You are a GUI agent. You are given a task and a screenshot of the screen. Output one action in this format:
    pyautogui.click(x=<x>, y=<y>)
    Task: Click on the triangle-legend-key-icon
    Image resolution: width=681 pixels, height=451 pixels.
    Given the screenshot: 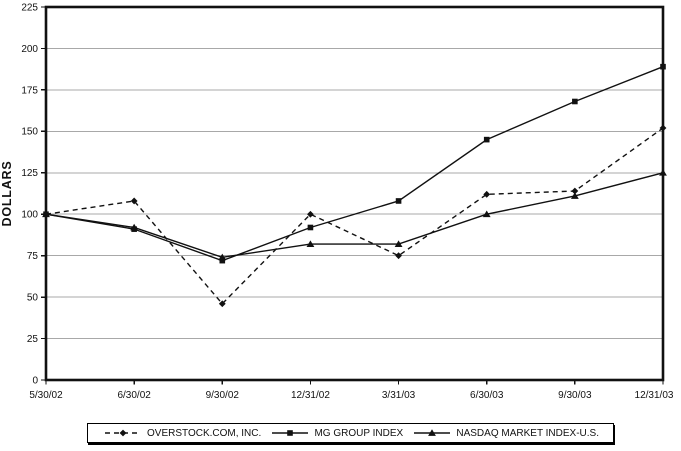 What is the action you would take?
    pyautogui.click(x=432, y=432)
    